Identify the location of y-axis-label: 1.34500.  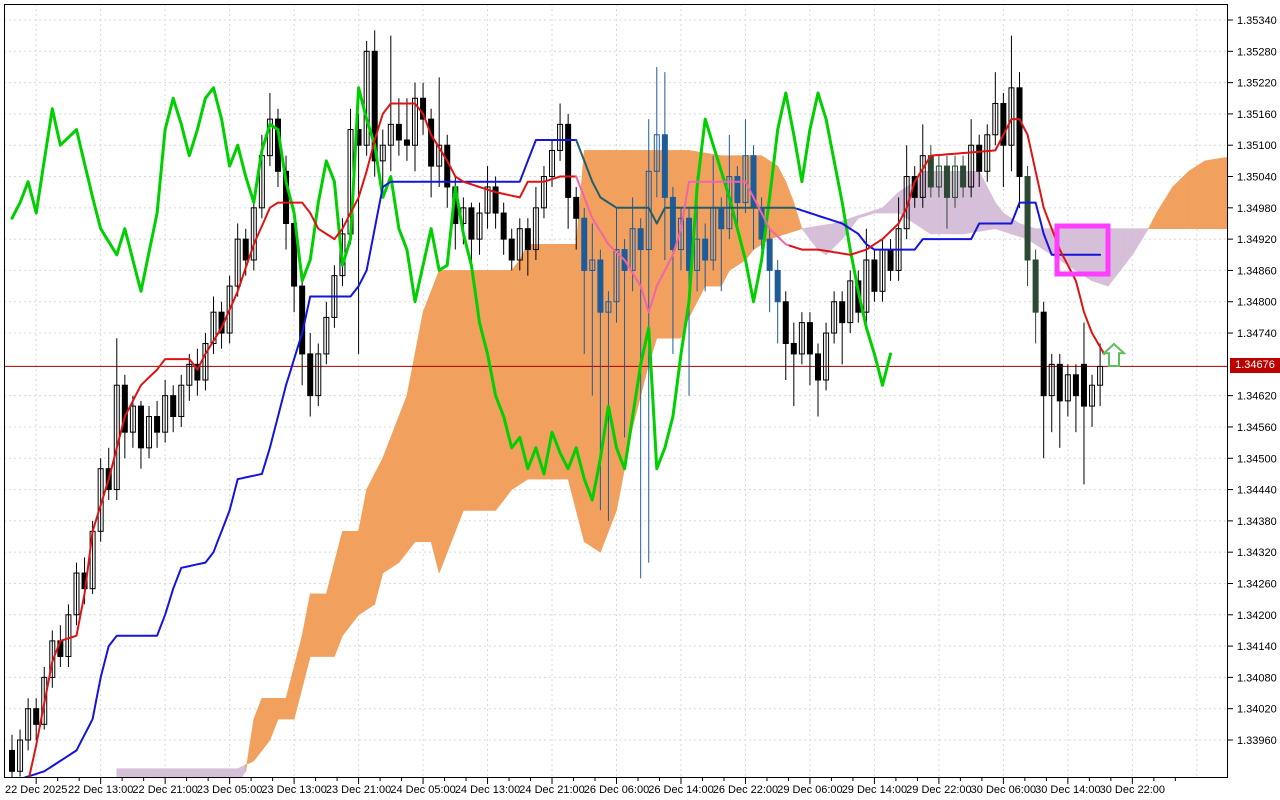
(1257, 459).